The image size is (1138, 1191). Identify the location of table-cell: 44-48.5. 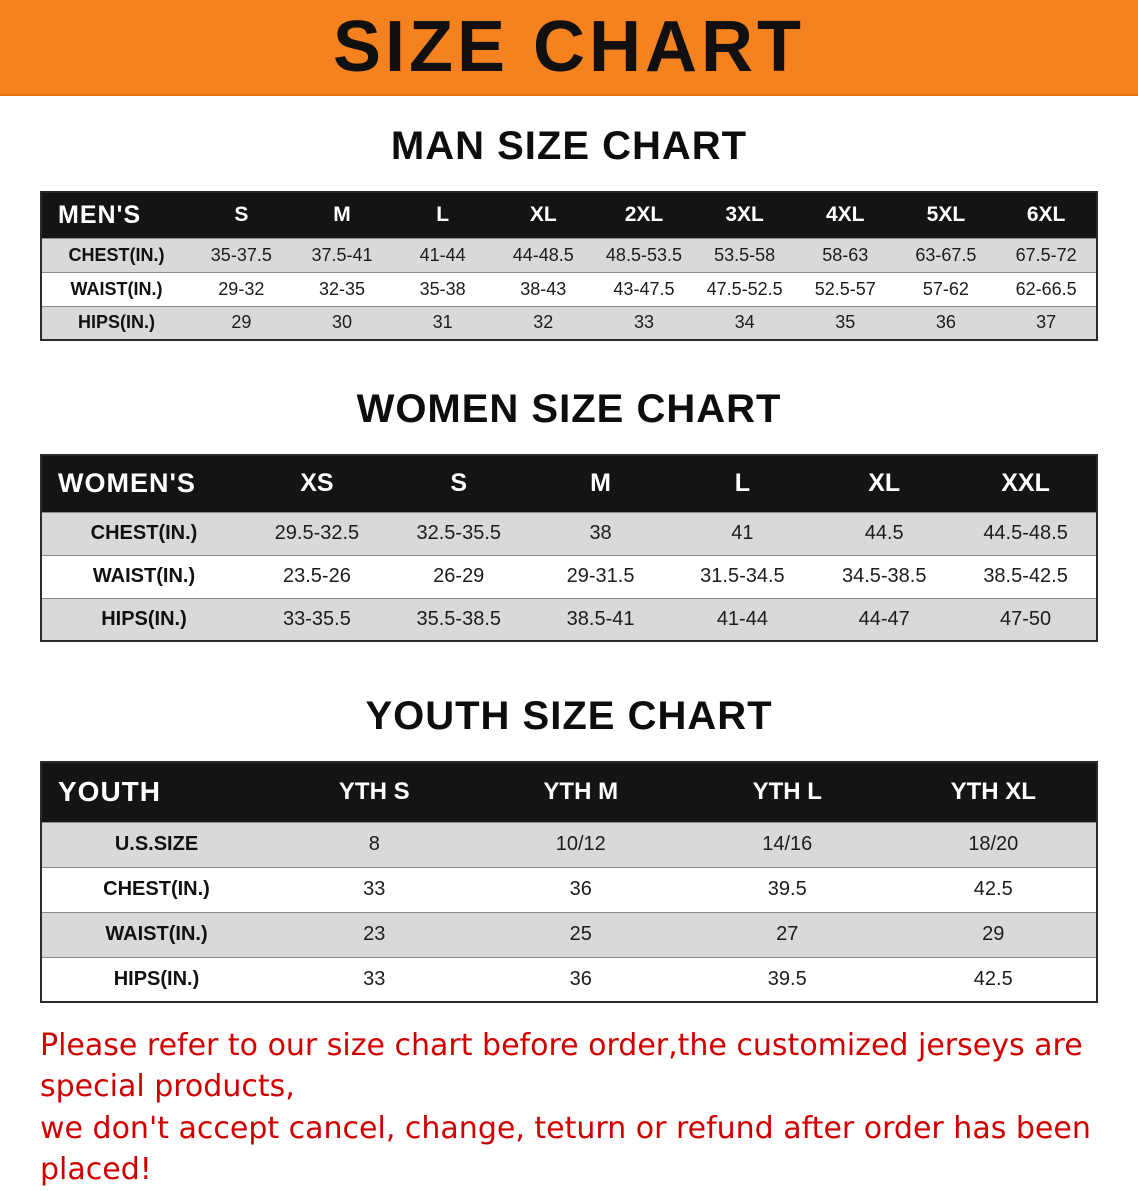
(543, 254).